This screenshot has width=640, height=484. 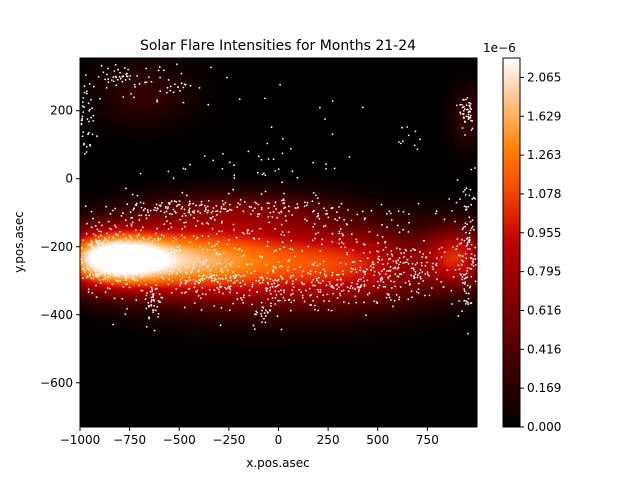 I want to click on y-tick-label: 0, so click(x=69, y=179).